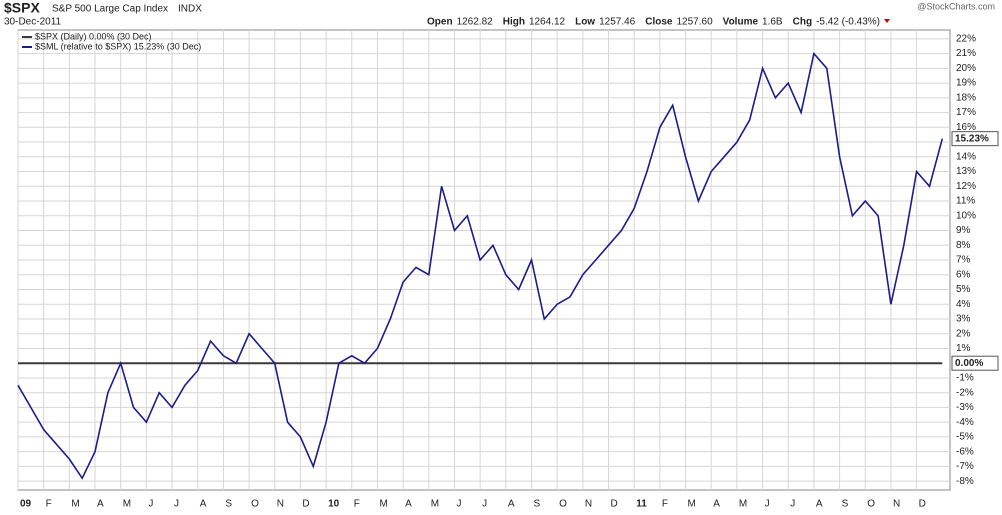 This screenshot has width=1002, height=515. Describe the element at coordinates (966, 97) in the screenshot. I see `y-tick-label: 18%` at that location.